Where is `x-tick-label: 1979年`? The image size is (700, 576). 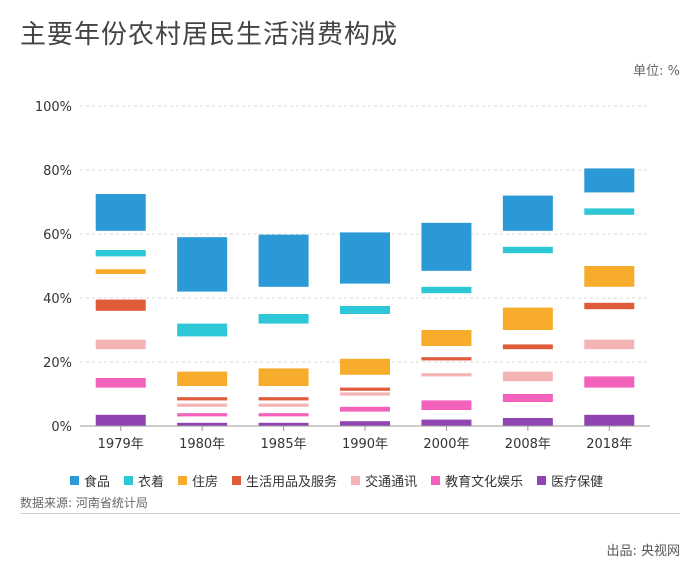
x-tick-label: 1979年 is located at coordinates (121, 444).